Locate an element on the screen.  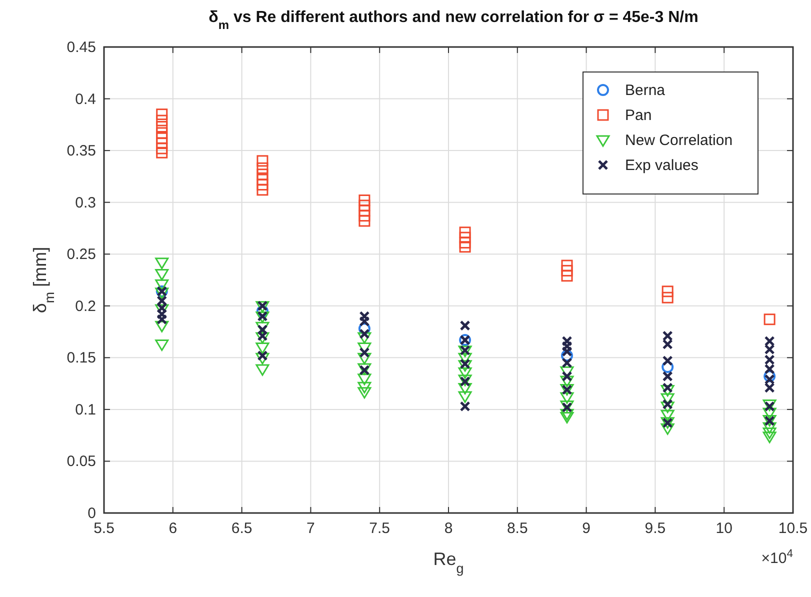
x-tick-label: 7.5 is located at coordinates (379, 528).